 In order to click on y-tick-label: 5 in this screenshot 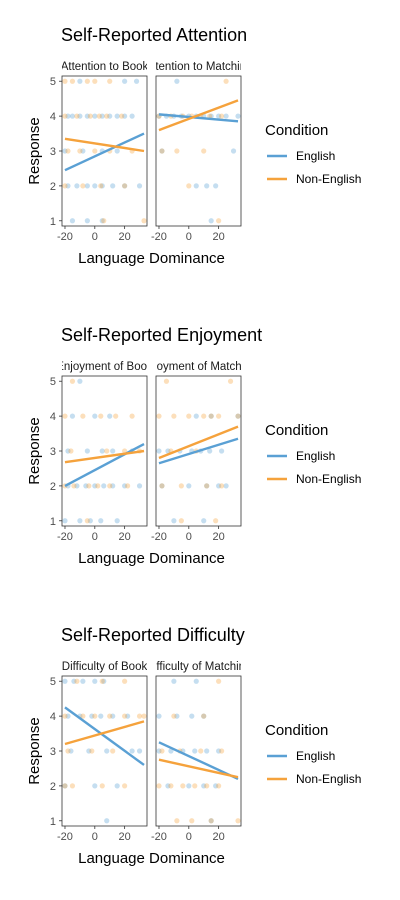, I will do `click(53, 682)`.